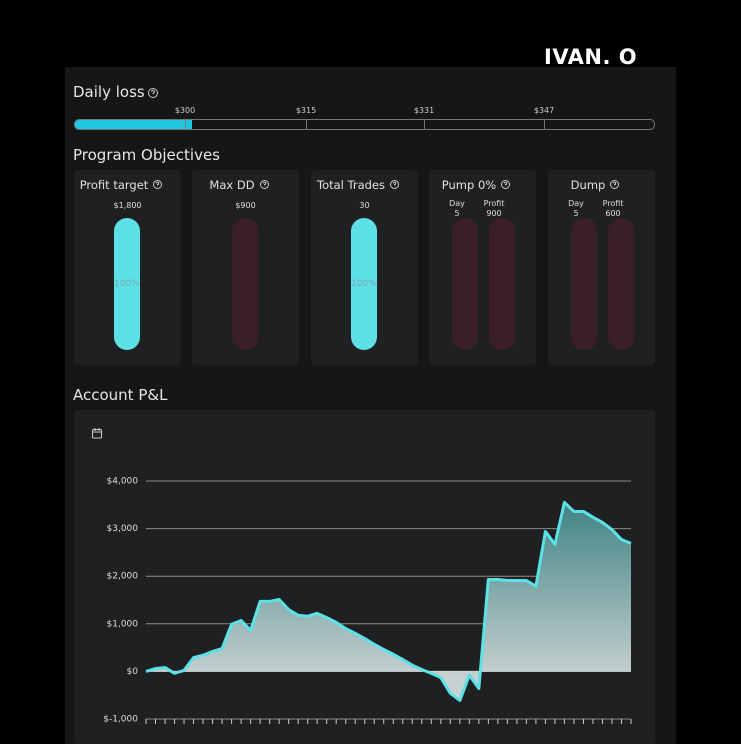  I want to click on card-value: $900, so click(245, 205).